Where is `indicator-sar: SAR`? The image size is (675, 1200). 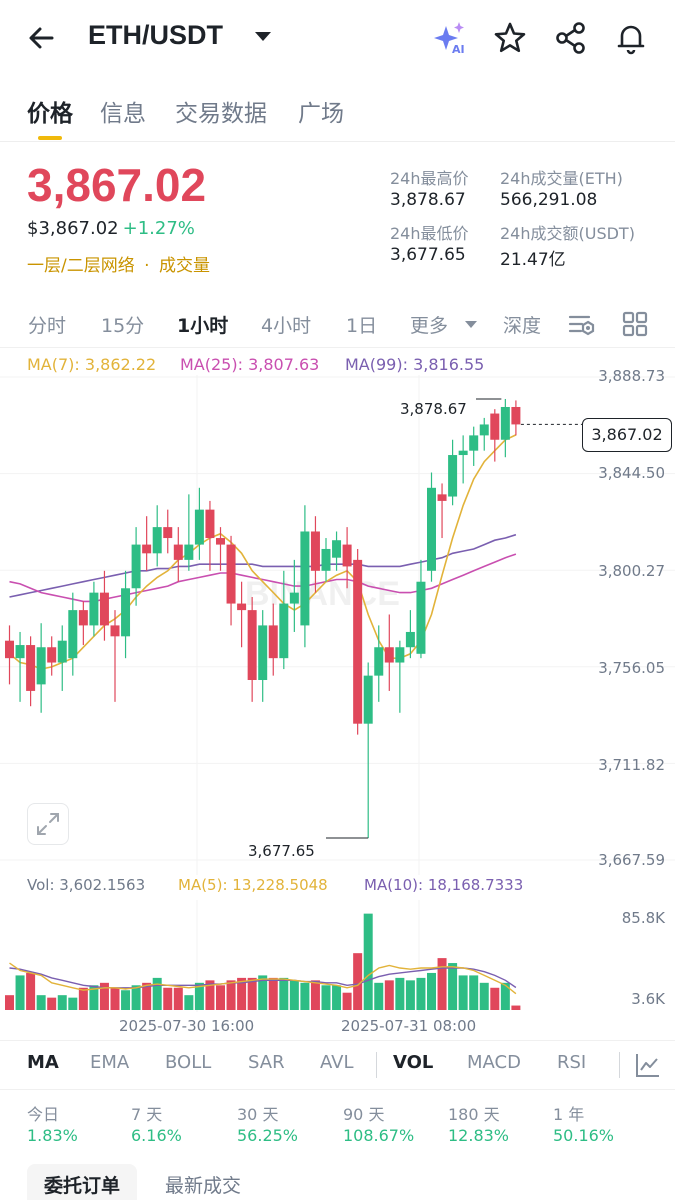 indicator-sar: SAR is located at coordinates (266, 1062).